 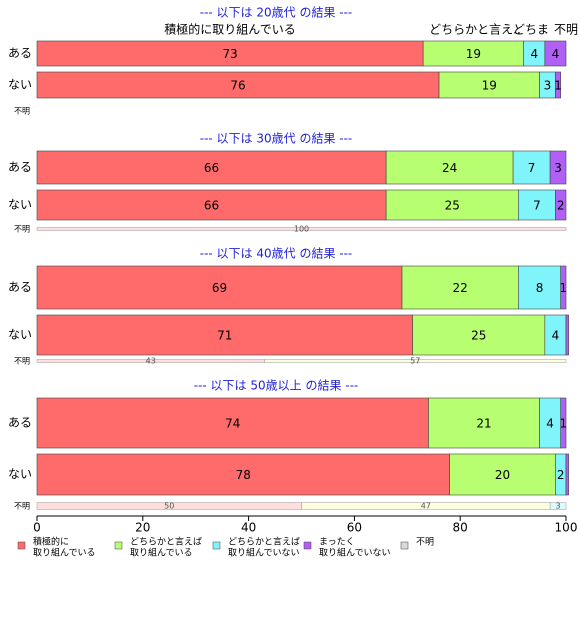 What do you see at coordinates (564, 424) in the screenshot?
I see `bar-value-label-4-1-4: 1` at bounding box center [564, 424].